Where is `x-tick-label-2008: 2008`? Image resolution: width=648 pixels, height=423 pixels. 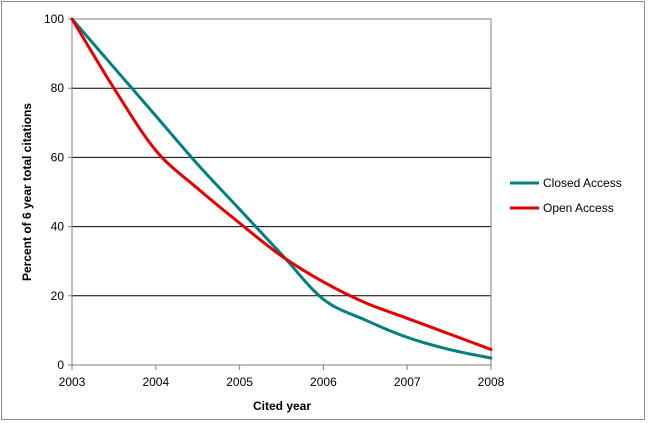
x-tick-label-2008: 2008 is located at coordinates (491, 382).